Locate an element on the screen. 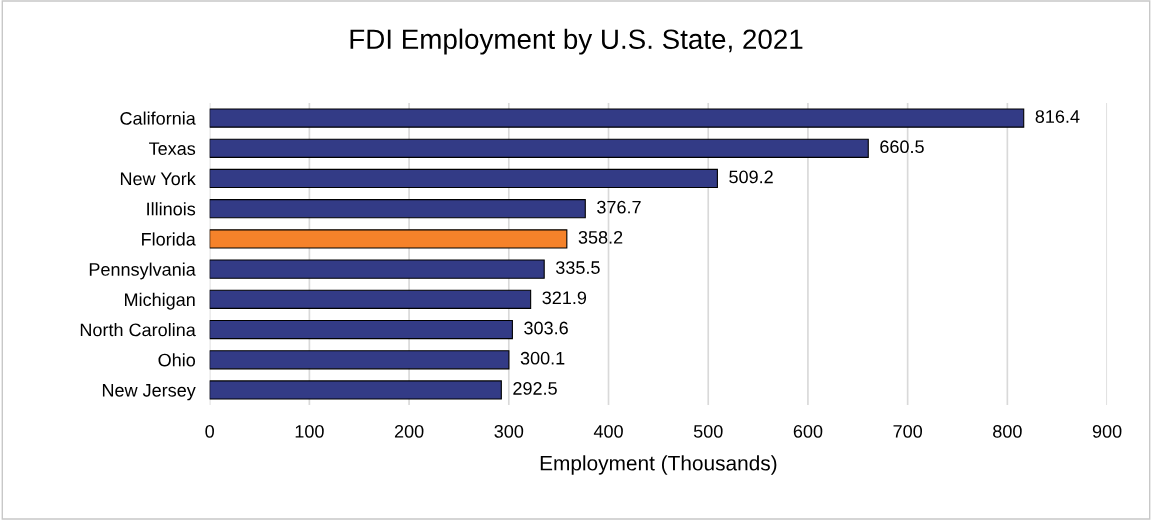  data-label: 660.5 is located at coordinates (902, 147).